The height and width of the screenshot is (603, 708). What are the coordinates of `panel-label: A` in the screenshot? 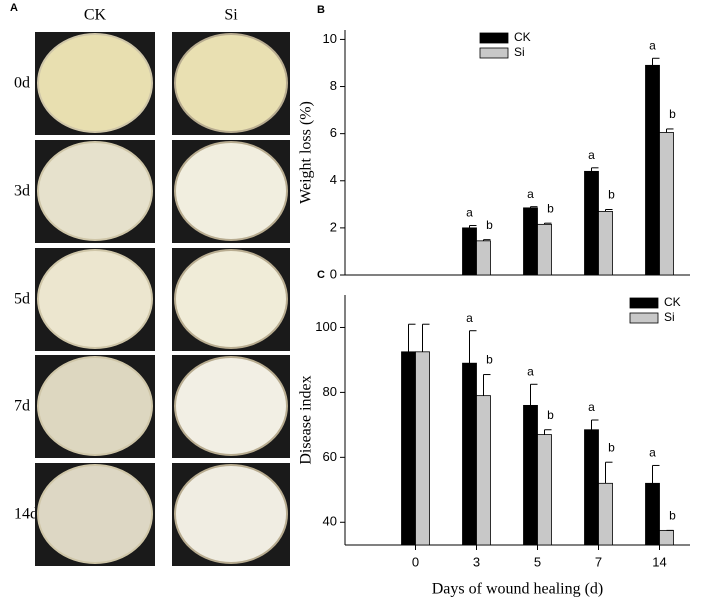 It's located at (14, 8).